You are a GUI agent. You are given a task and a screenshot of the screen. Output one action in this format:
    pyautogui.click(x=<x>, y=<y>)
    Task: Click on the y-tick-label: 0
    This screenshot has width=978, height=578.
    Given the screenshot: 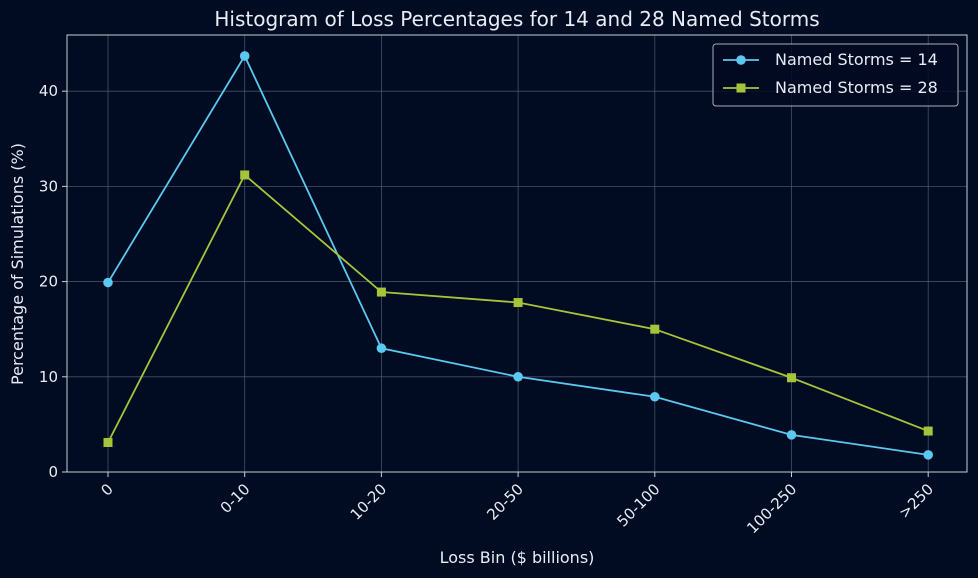 What is the action you would take?
    pyautogui.click(x=53, y=472)
    